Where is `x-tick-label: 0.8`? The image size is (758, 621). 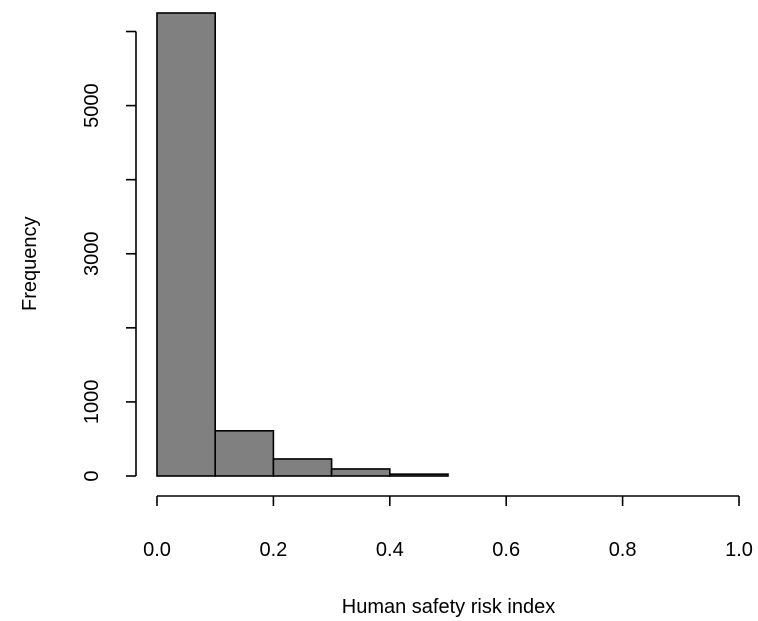 x-tick-label: 0.8 is located at coordinates (623, 550).